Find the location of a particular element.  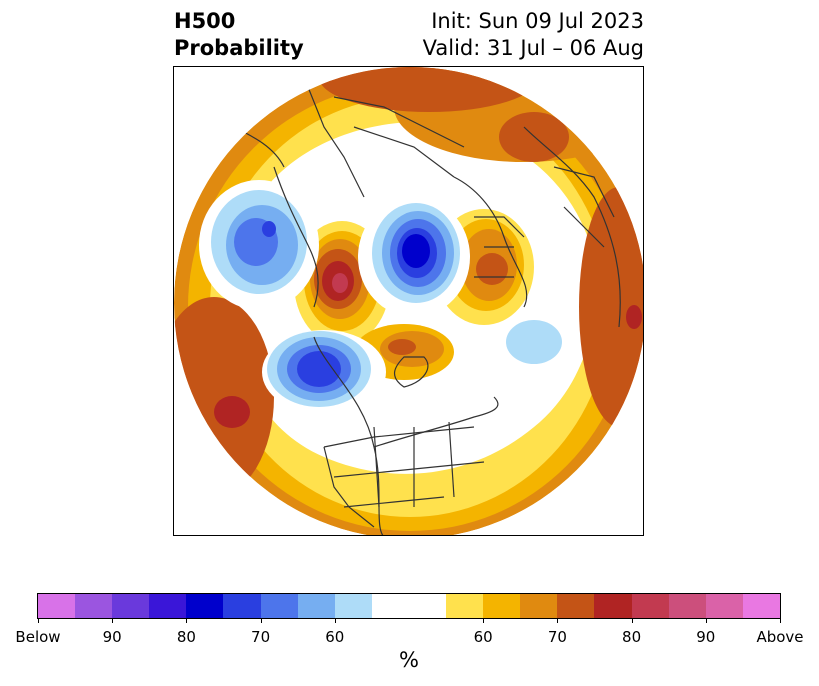

below-normal-alaska-gulf is located at coordinates (259, 245).